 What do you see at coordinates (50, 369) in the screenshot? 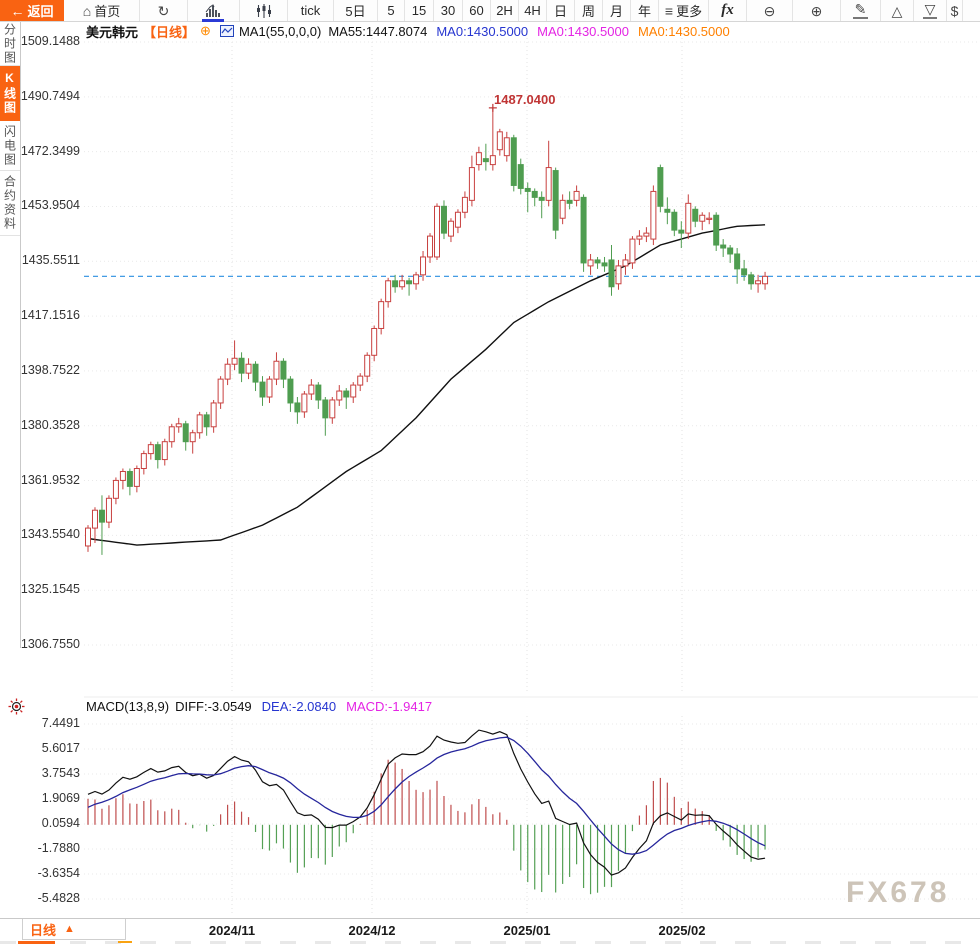
I see `price-axis-label: 1398.7522` at bounding box center [50, 369].